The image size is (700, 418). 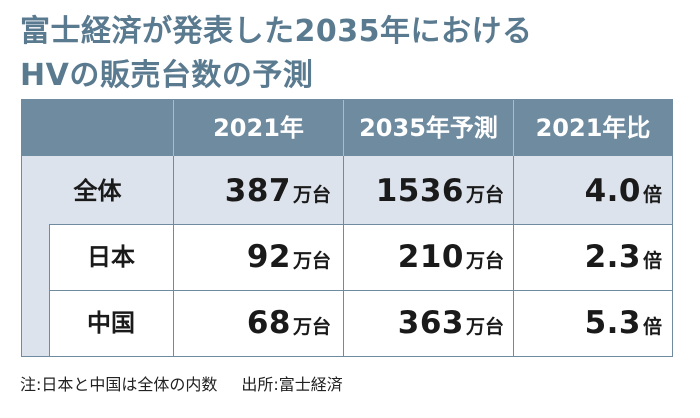 What do you see at coordinates (350, 385) in the screenshot?
I see `footnote: 注:日本と中国は全体の内数 出所:富士経済` at bounding box center [350, 385].